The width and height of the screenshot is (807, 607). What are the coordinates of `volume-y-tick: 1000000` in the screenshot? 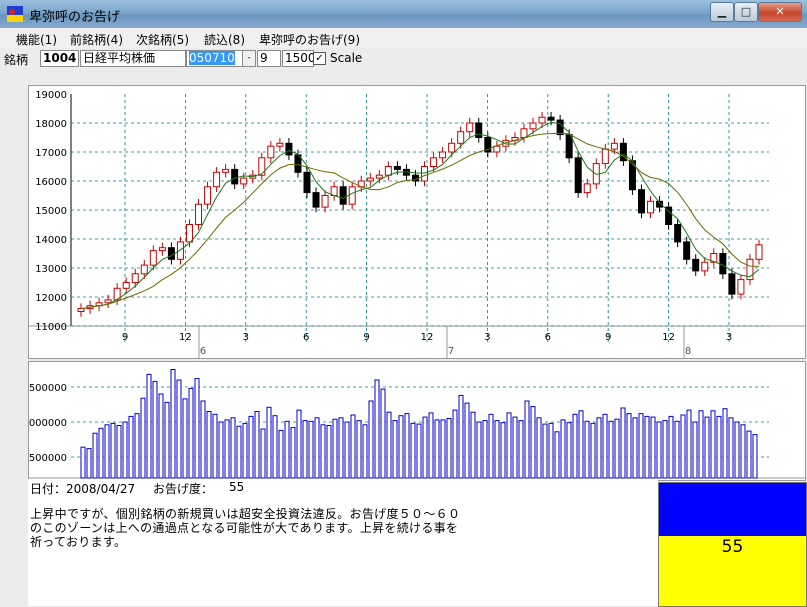 It's located at (48, 423).